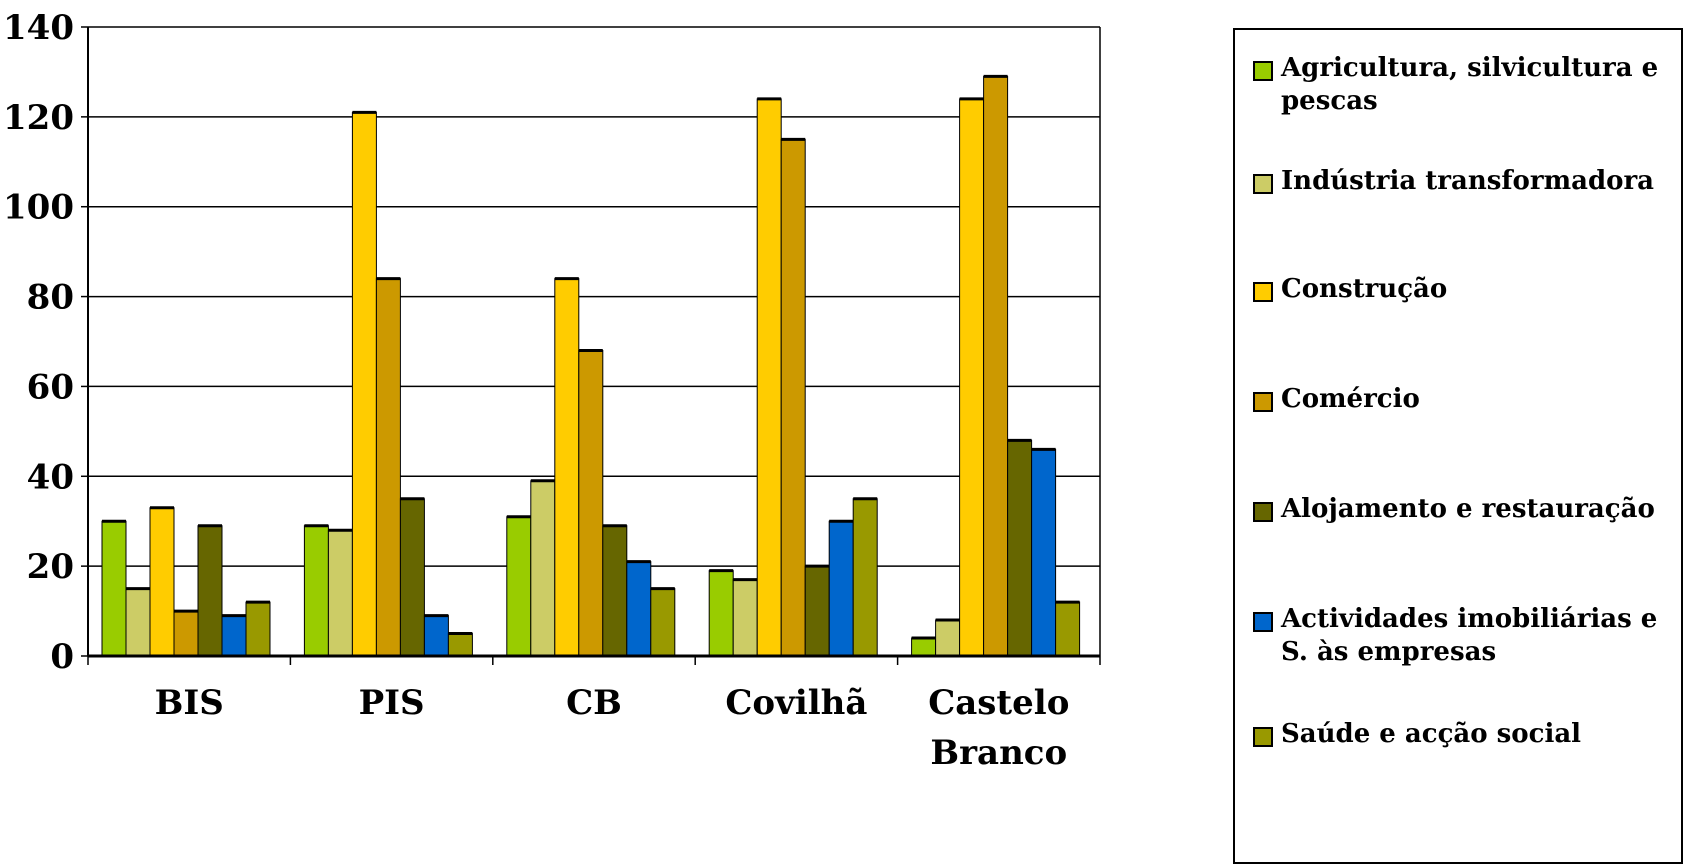 This screenshot has width=1687, height=868. I want to click on y-tick-label: 60, so click(50, 387).